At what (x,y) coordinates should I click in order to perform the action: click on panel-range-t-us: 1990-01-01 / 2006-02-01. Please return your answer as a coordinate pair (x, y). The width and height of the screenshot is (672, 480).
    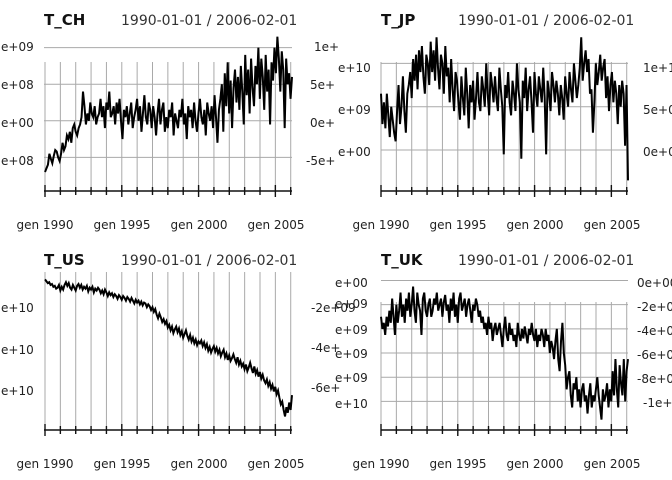
    Looking at the image, I should click on (209, 261).